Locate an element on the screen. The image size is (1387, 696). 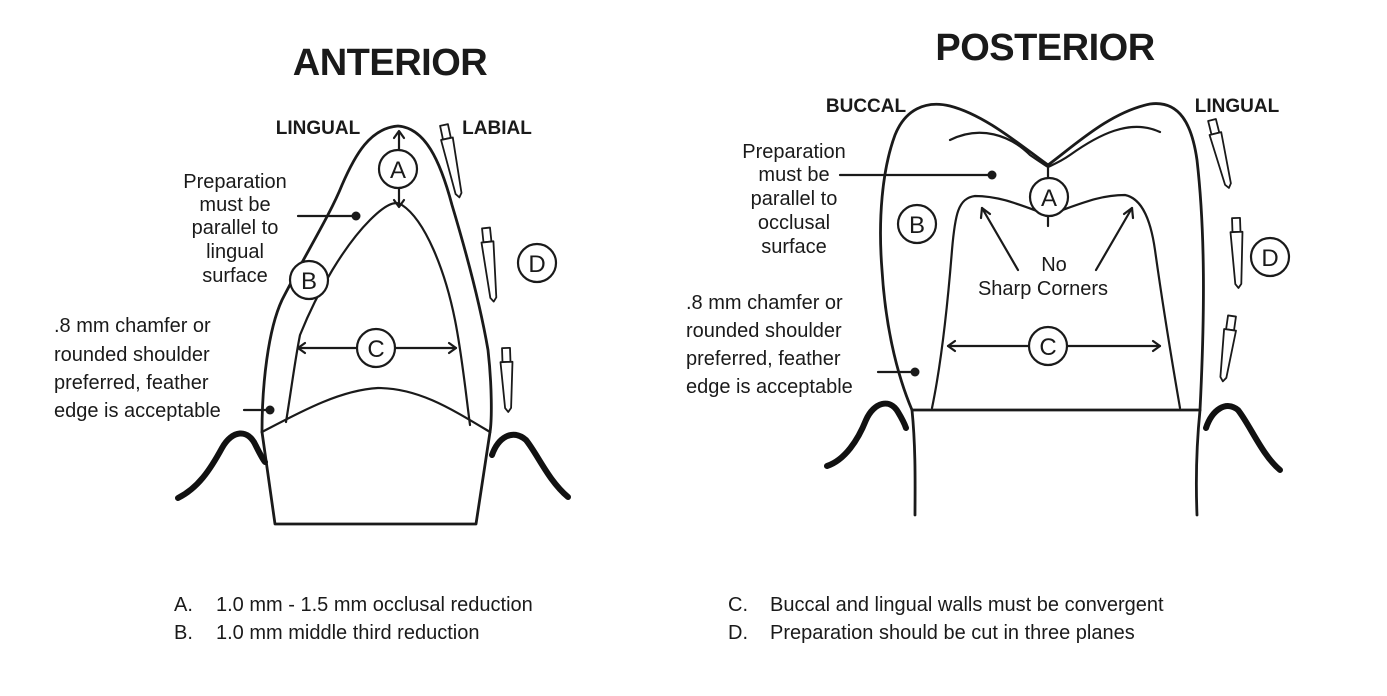
anterior-c-arrowhead-left is located at coordinates (301, 348).